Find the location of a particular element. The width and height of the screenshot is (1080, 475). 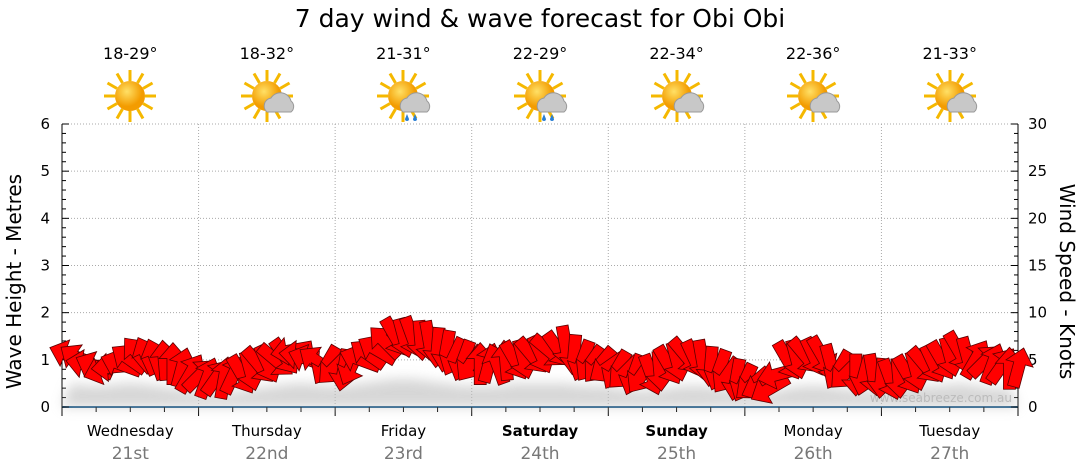

y-tick-label: 2 is located at coordinates (45, 313).